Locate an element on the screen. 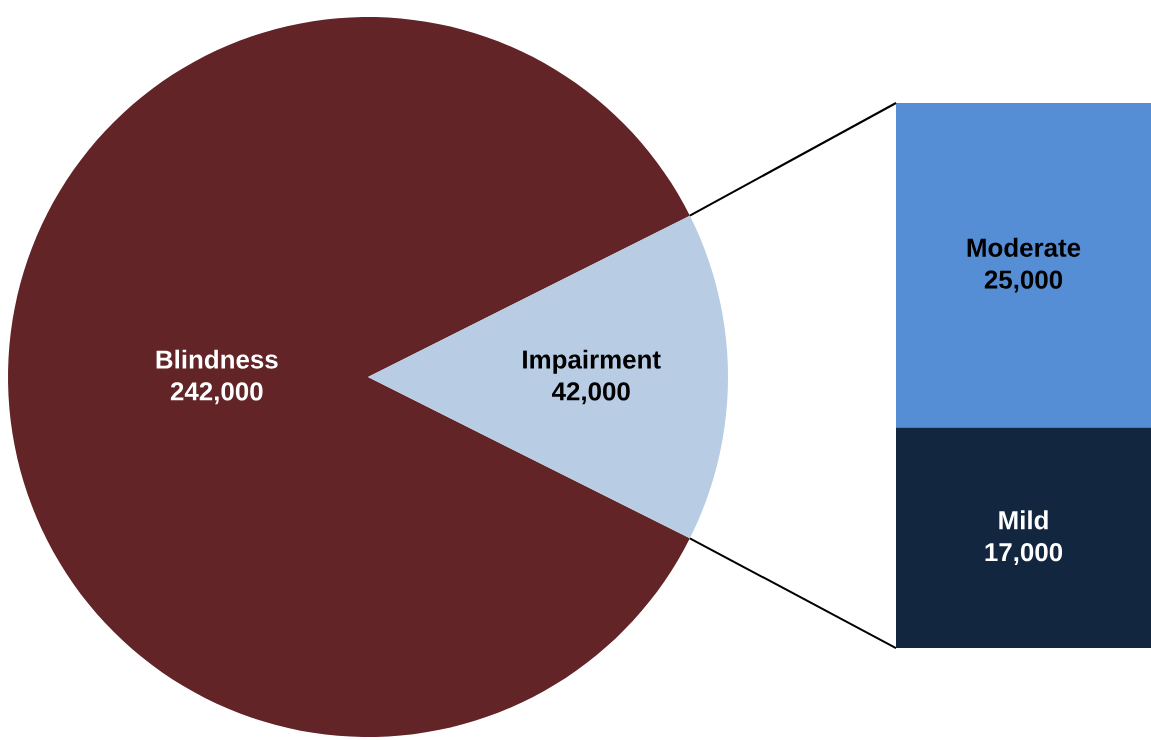 Image resolution: width=1151 pixels, height=740 pixels. series-label: Moderate is located at coordinates (1024, 247).